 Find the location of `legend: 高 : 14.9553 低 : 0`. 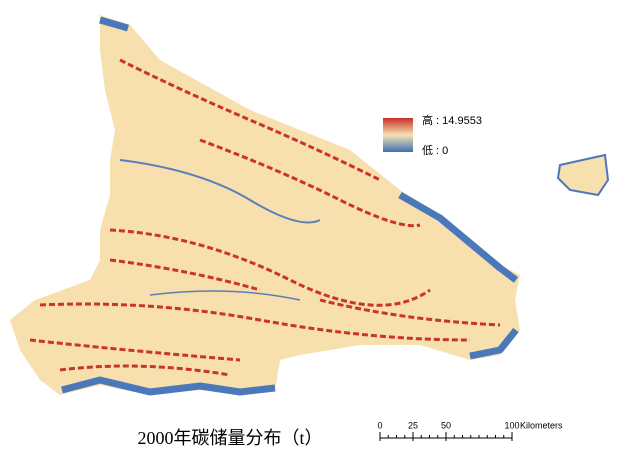

legend: 高 : 14.9553 低 : 0 is located at coordinates (432, 135).